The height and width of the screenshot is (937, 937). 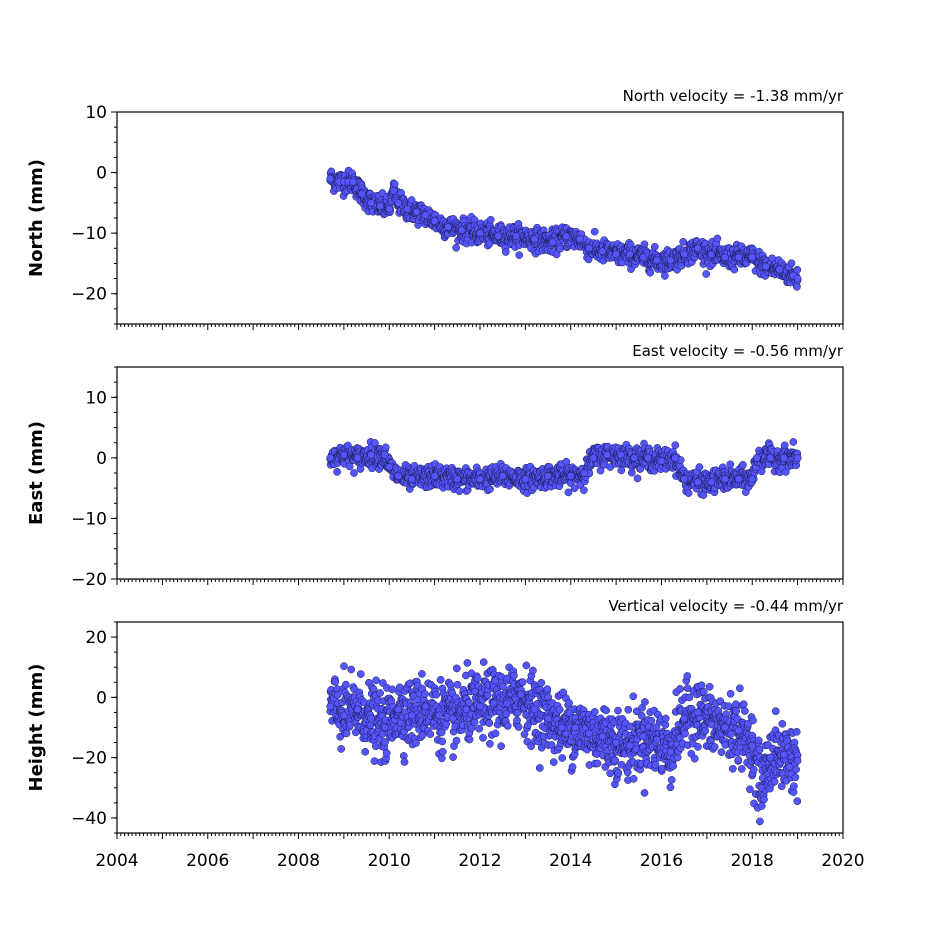 I want to click on y-axis-label-east: East (mm), so click(x=36, y=473).